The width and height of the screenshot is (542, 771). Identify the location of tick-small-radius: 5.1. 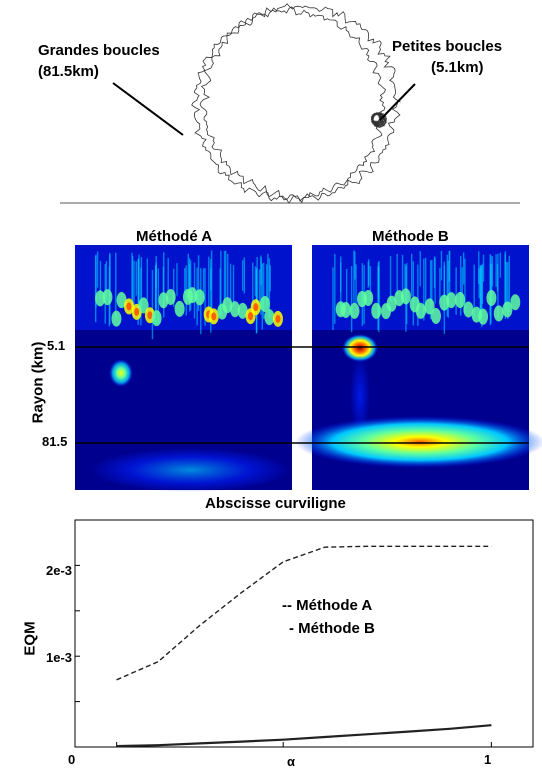
(56, 345).